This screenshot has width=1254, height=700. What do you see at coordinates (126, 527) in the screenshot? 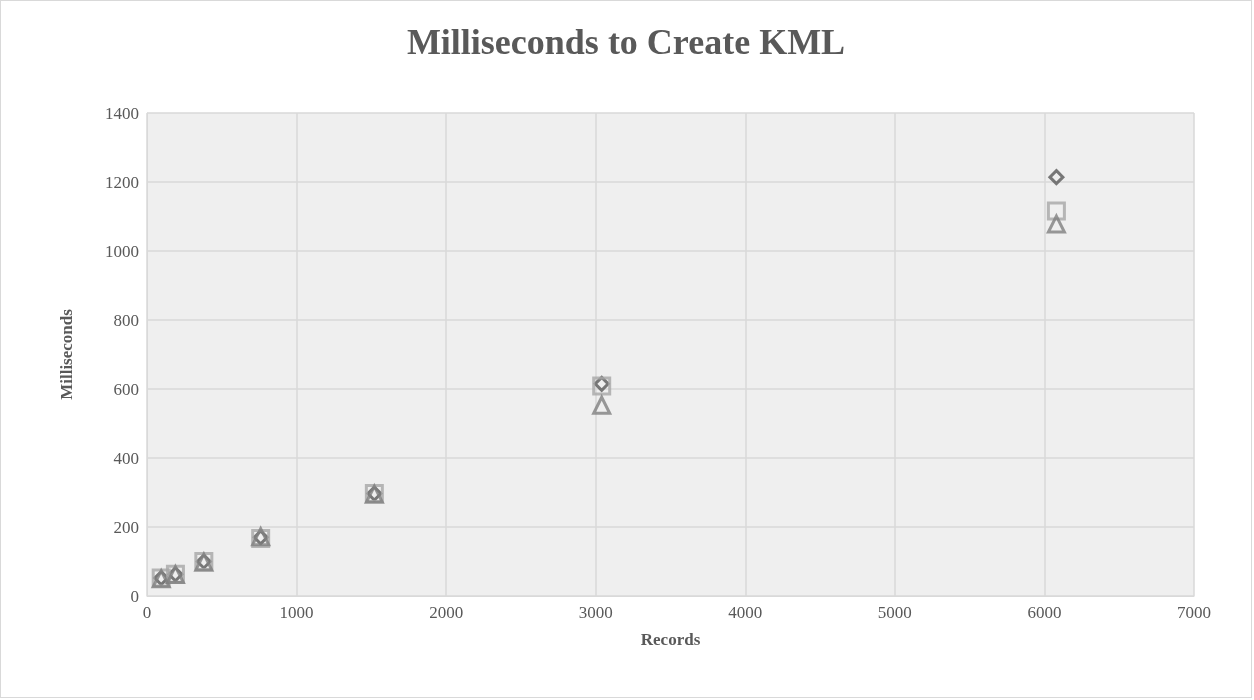
I see `y-tick-label: 200` at bounding box center [126, 527].